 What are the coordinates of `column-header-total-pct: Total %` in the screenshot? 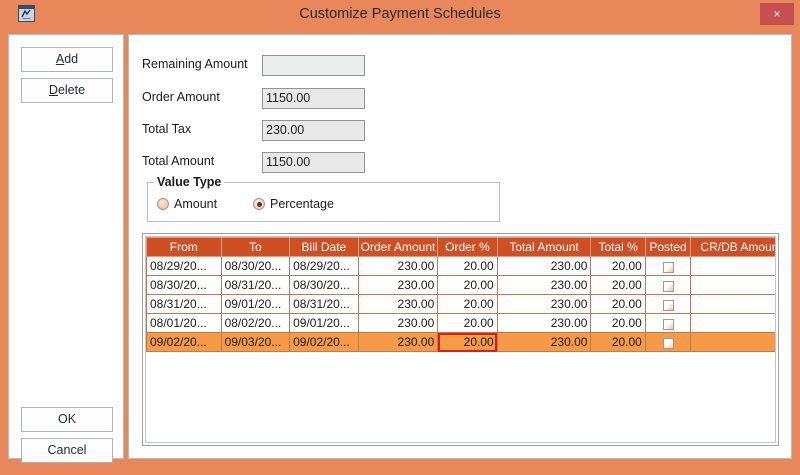 It's located at (618, 247).